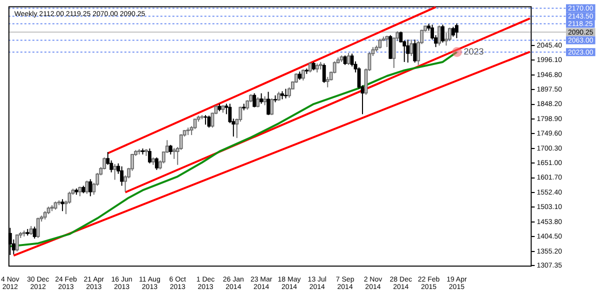  Describe the element at coordinates (474, 51) in the screenshot. I see `annotation: 2023` at that location.